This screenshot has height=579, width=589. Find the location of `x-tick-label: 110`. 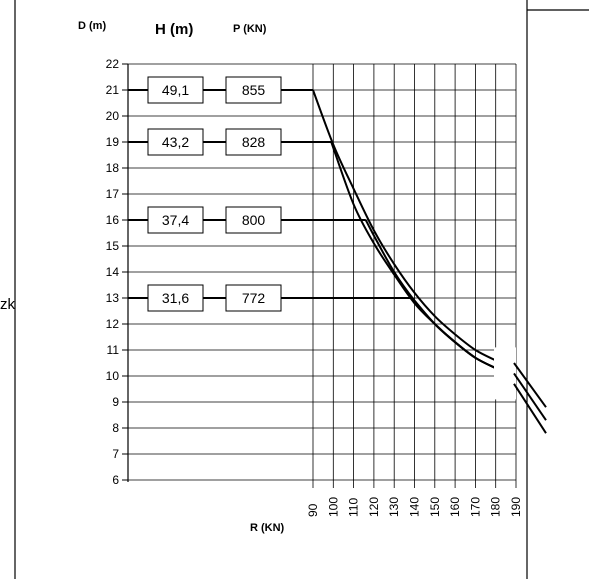

x-tick-label: 110 is located at coordinates (354, 507).